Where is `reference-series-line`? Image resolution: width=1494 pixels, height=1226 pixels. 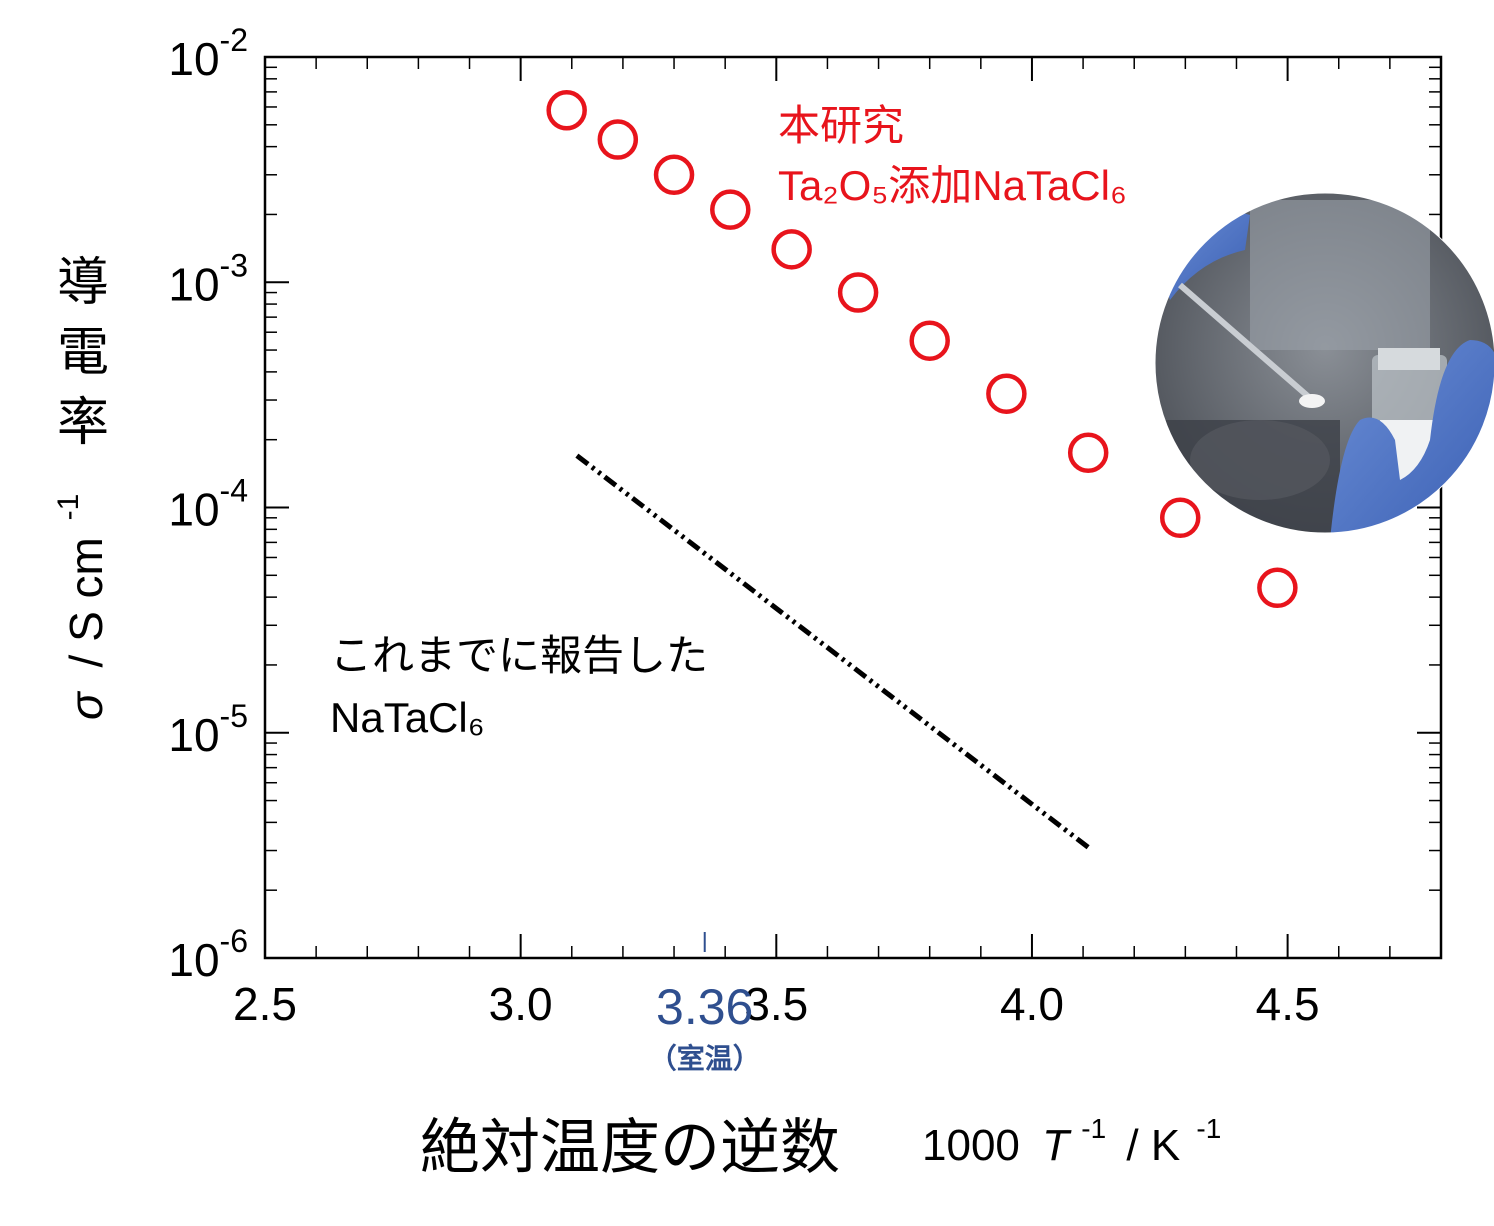 reference-series-line is located at coordinates (832, 651).